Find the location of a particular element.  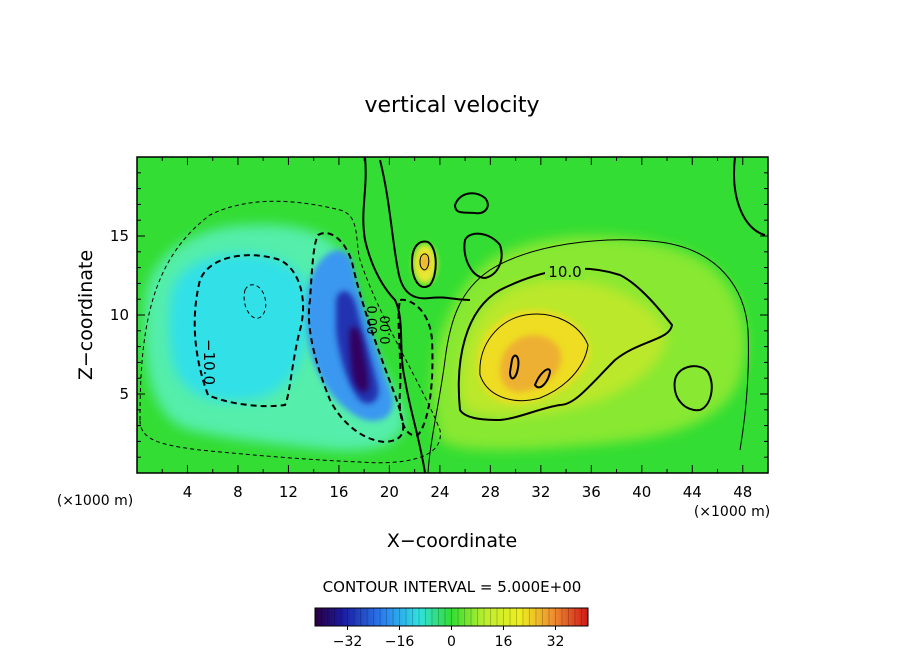

contour-label-bg is located at coordinates (565, 271).